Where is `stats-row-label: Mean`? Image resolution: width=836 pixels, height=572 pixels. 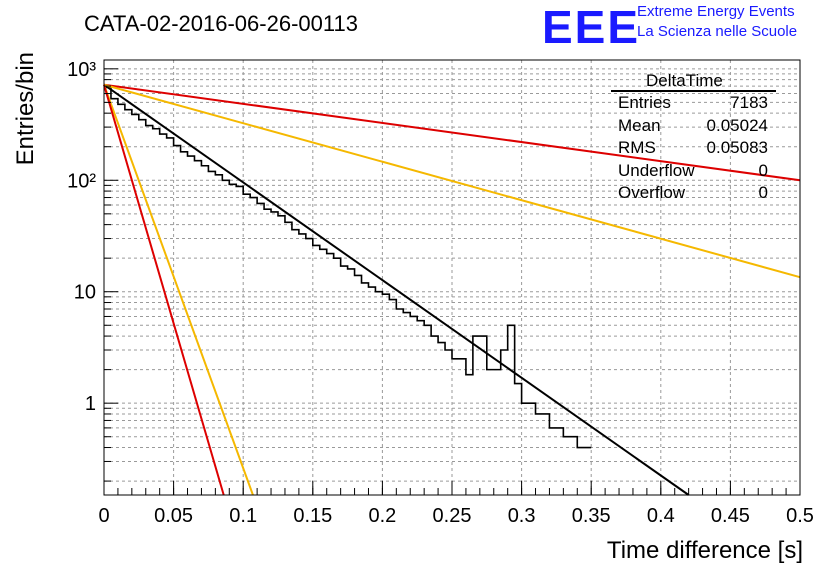 stats-row-label: Mean is located at coordinates (639, 125).